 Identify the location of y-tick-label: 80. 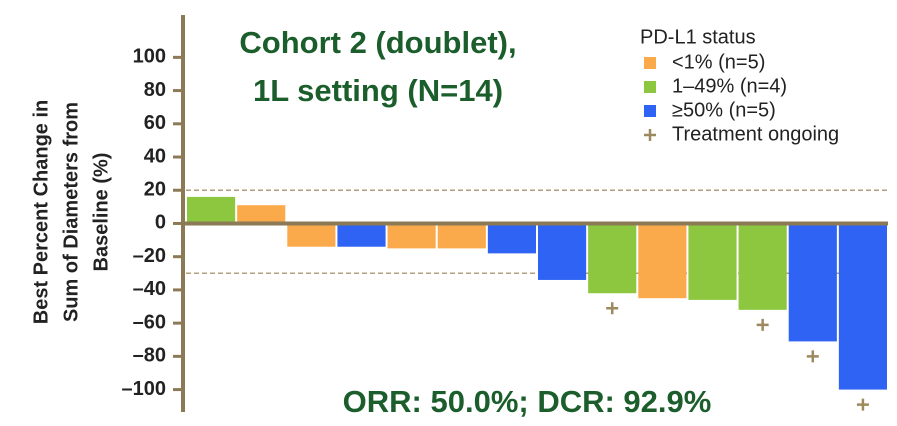
(155, 90).